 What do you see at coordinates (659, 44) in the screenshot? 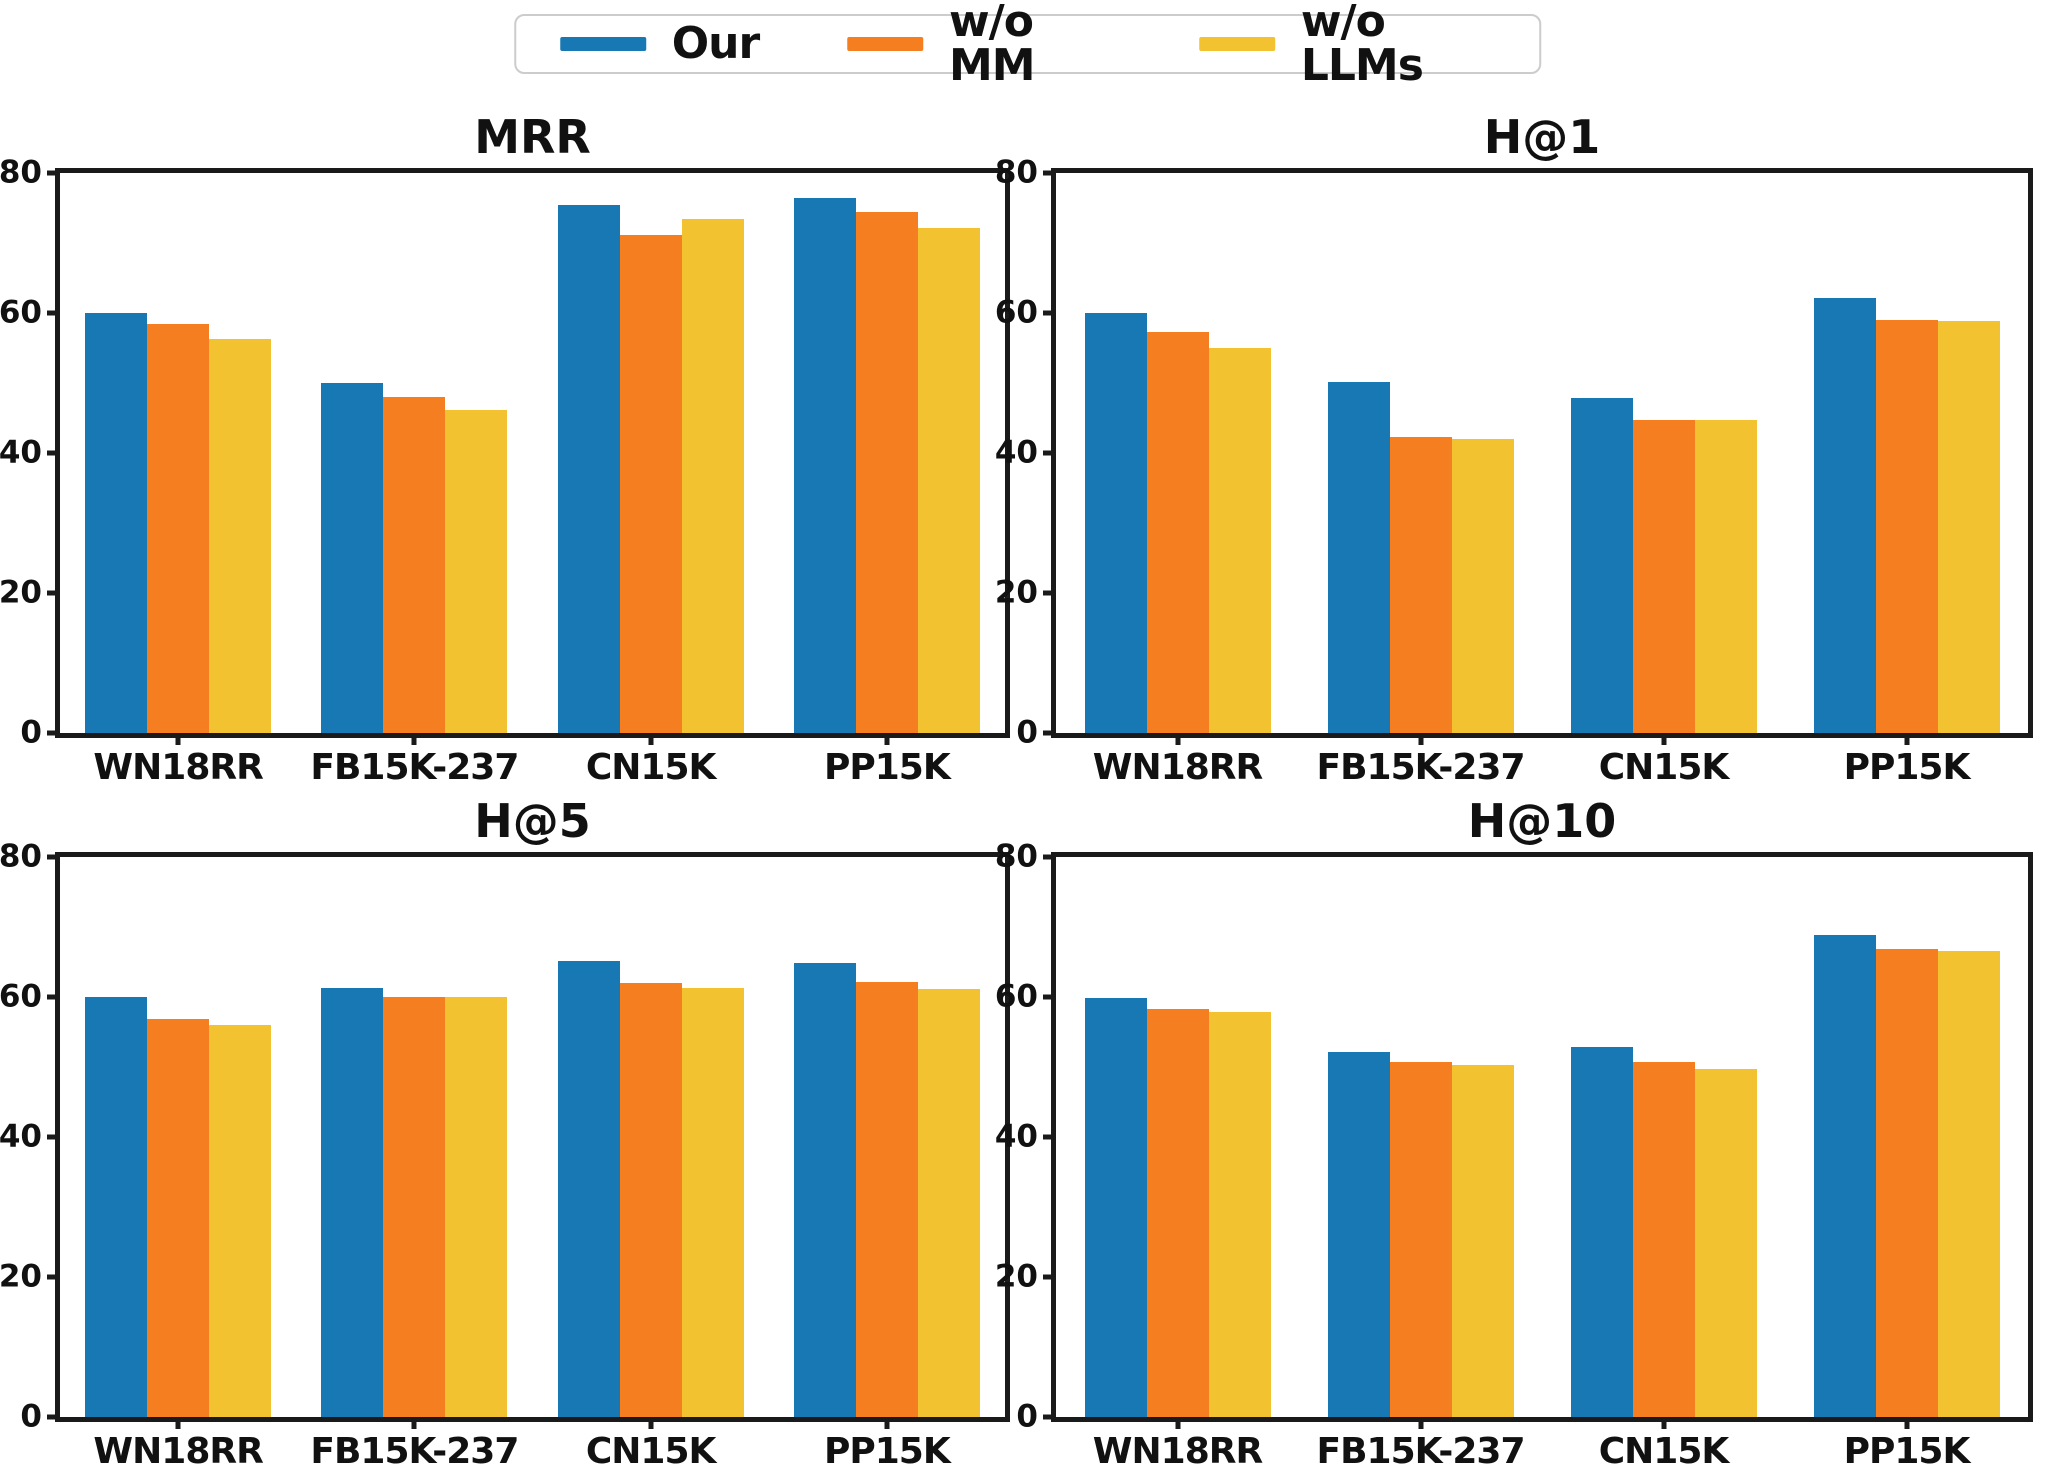
I see `legend-item-our: Our` at bounding box center [659, 44].